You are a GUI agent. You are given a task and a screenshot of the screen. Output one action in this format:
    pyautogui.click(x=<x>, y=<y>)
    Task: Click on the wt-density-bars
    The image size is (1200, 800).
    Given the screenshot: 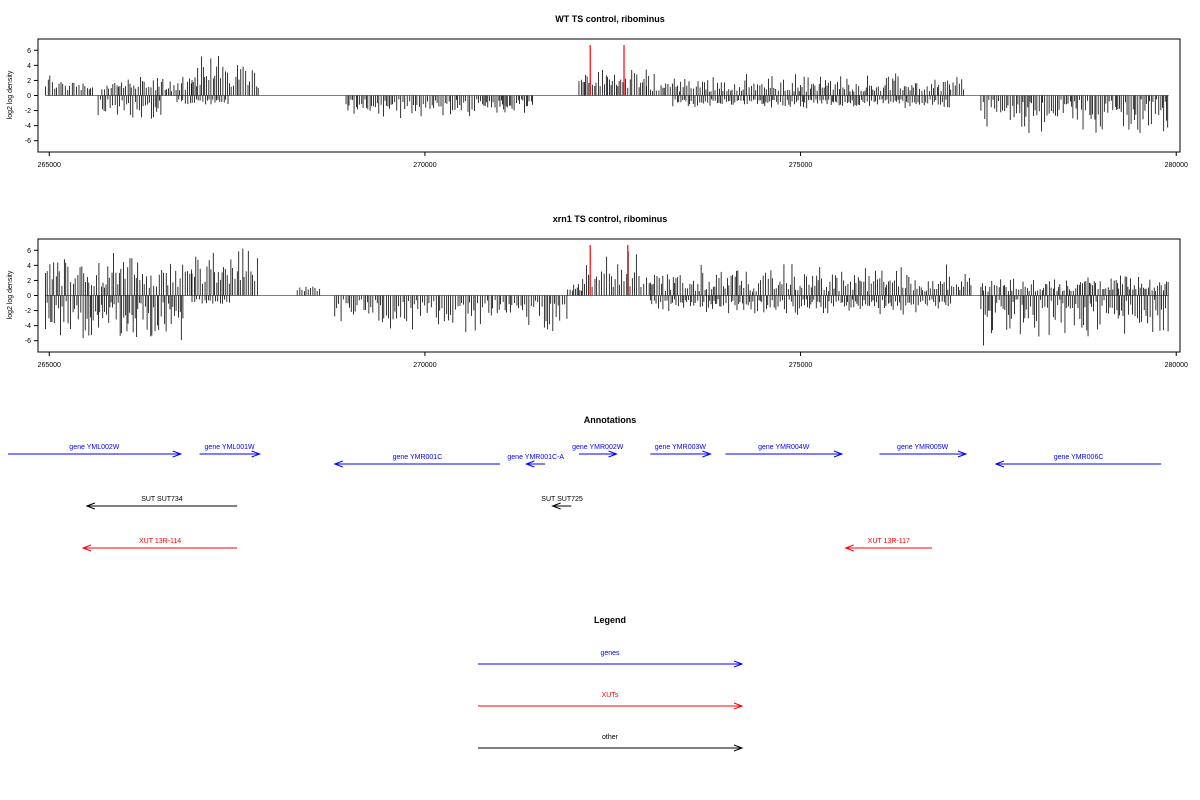 What is the action you would take?
    pyautogui.click(x=607, y=94)
    